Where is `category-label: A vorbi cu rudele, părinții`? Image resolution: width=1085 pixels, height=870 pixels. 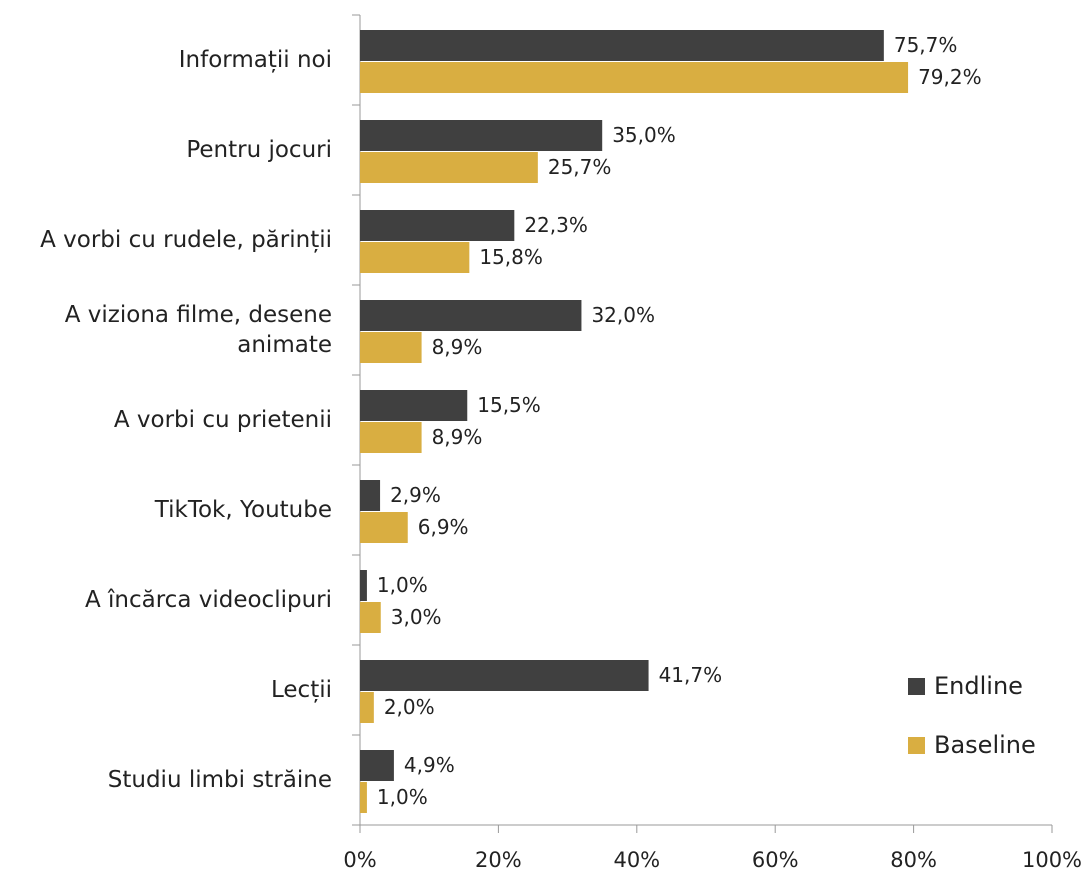
category-label: A vorbi cu rudele, părinții is located at coordinates (186, 240).